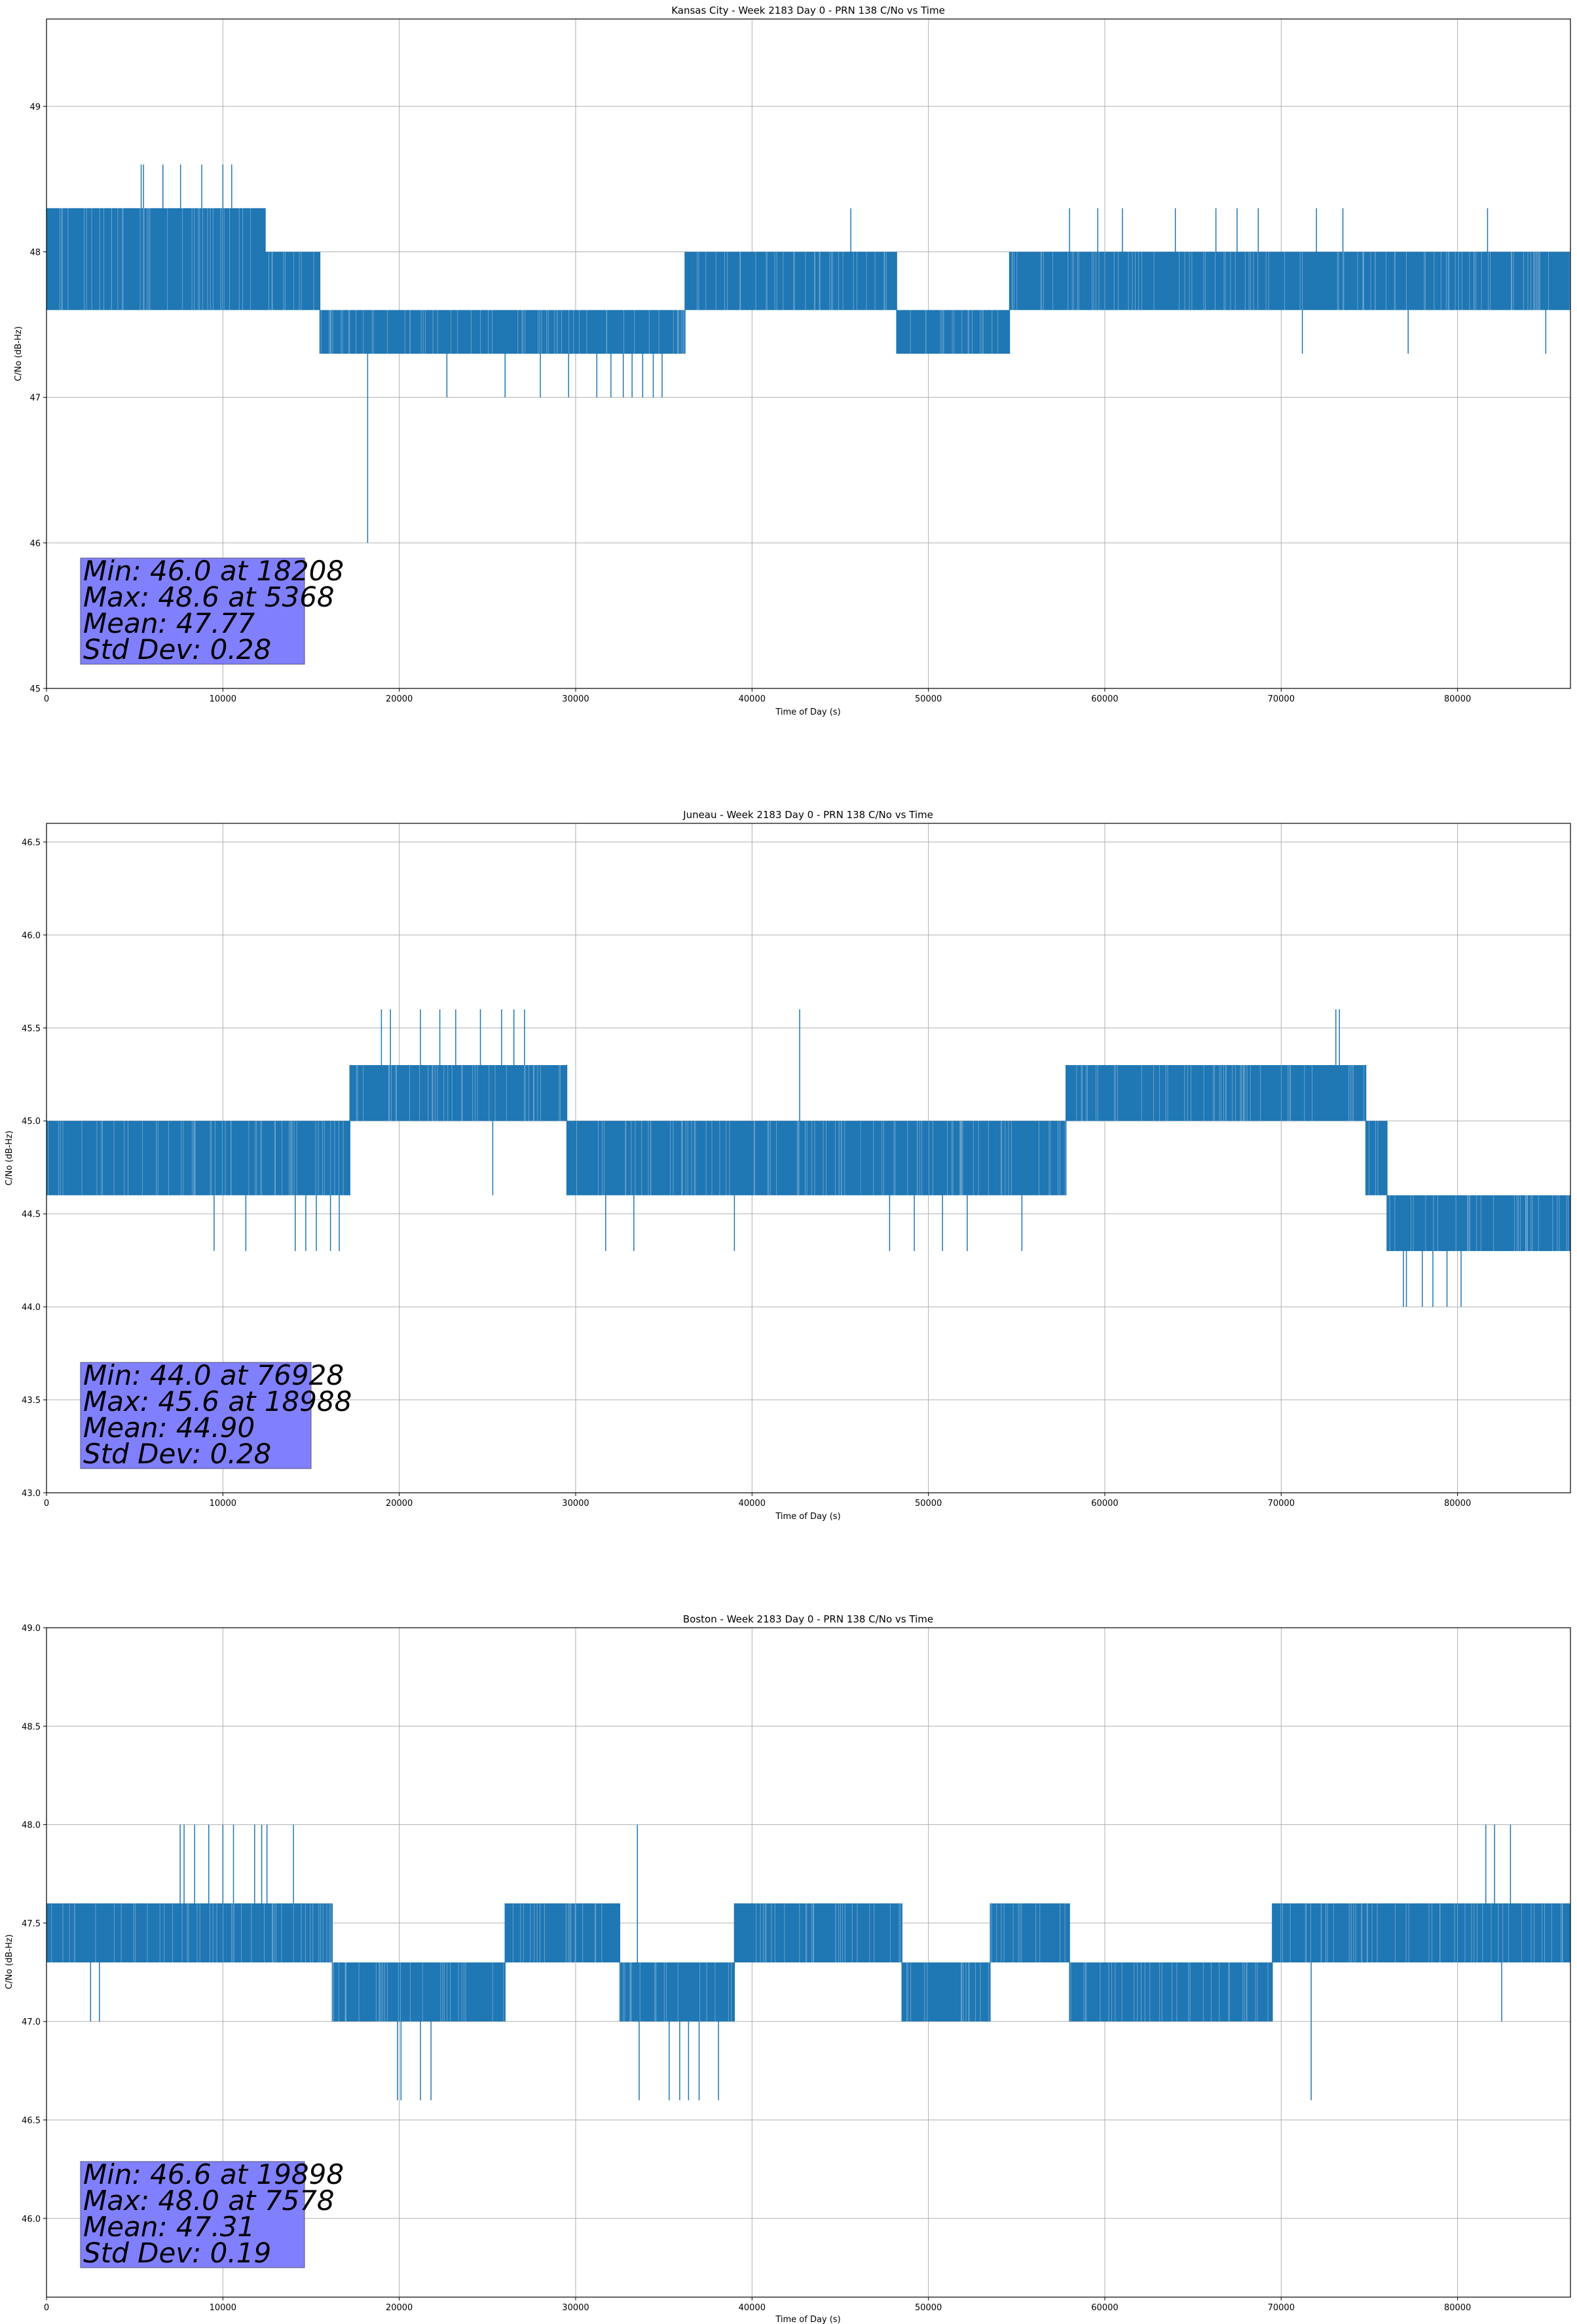 The image size is (1577, 2324). What do you see at coordinates (31, 1924) in the screenshot?
I see `y-tick-label: 47.5` at bounding box center [31, 1924].